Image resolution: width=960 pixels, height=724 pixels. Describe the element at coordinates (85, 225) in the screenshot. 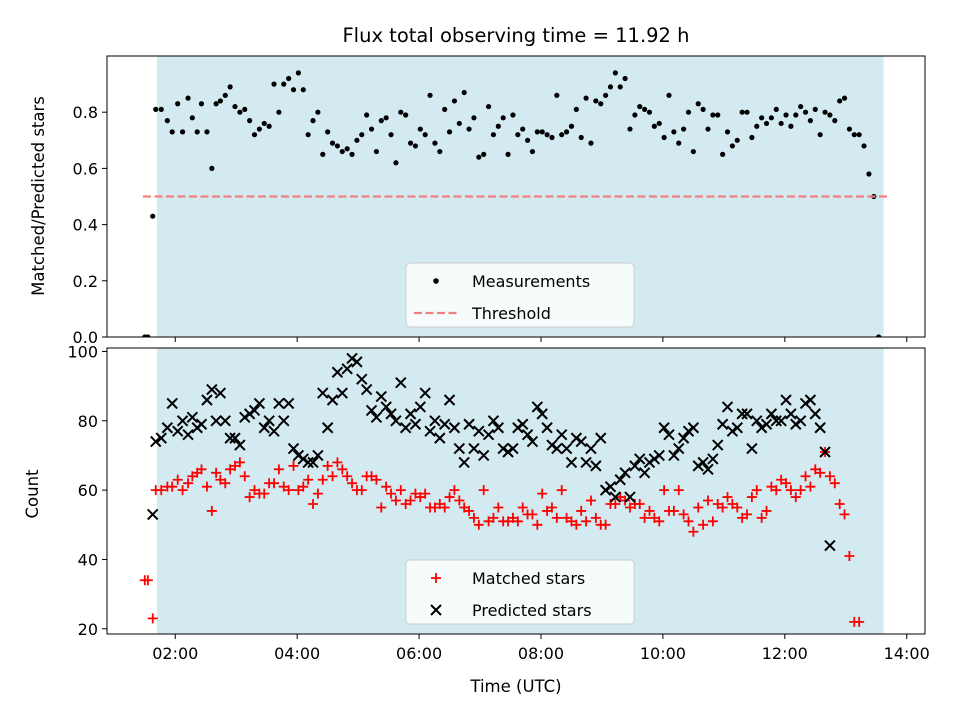

I see `y-tick-label: 0.4` at that location.